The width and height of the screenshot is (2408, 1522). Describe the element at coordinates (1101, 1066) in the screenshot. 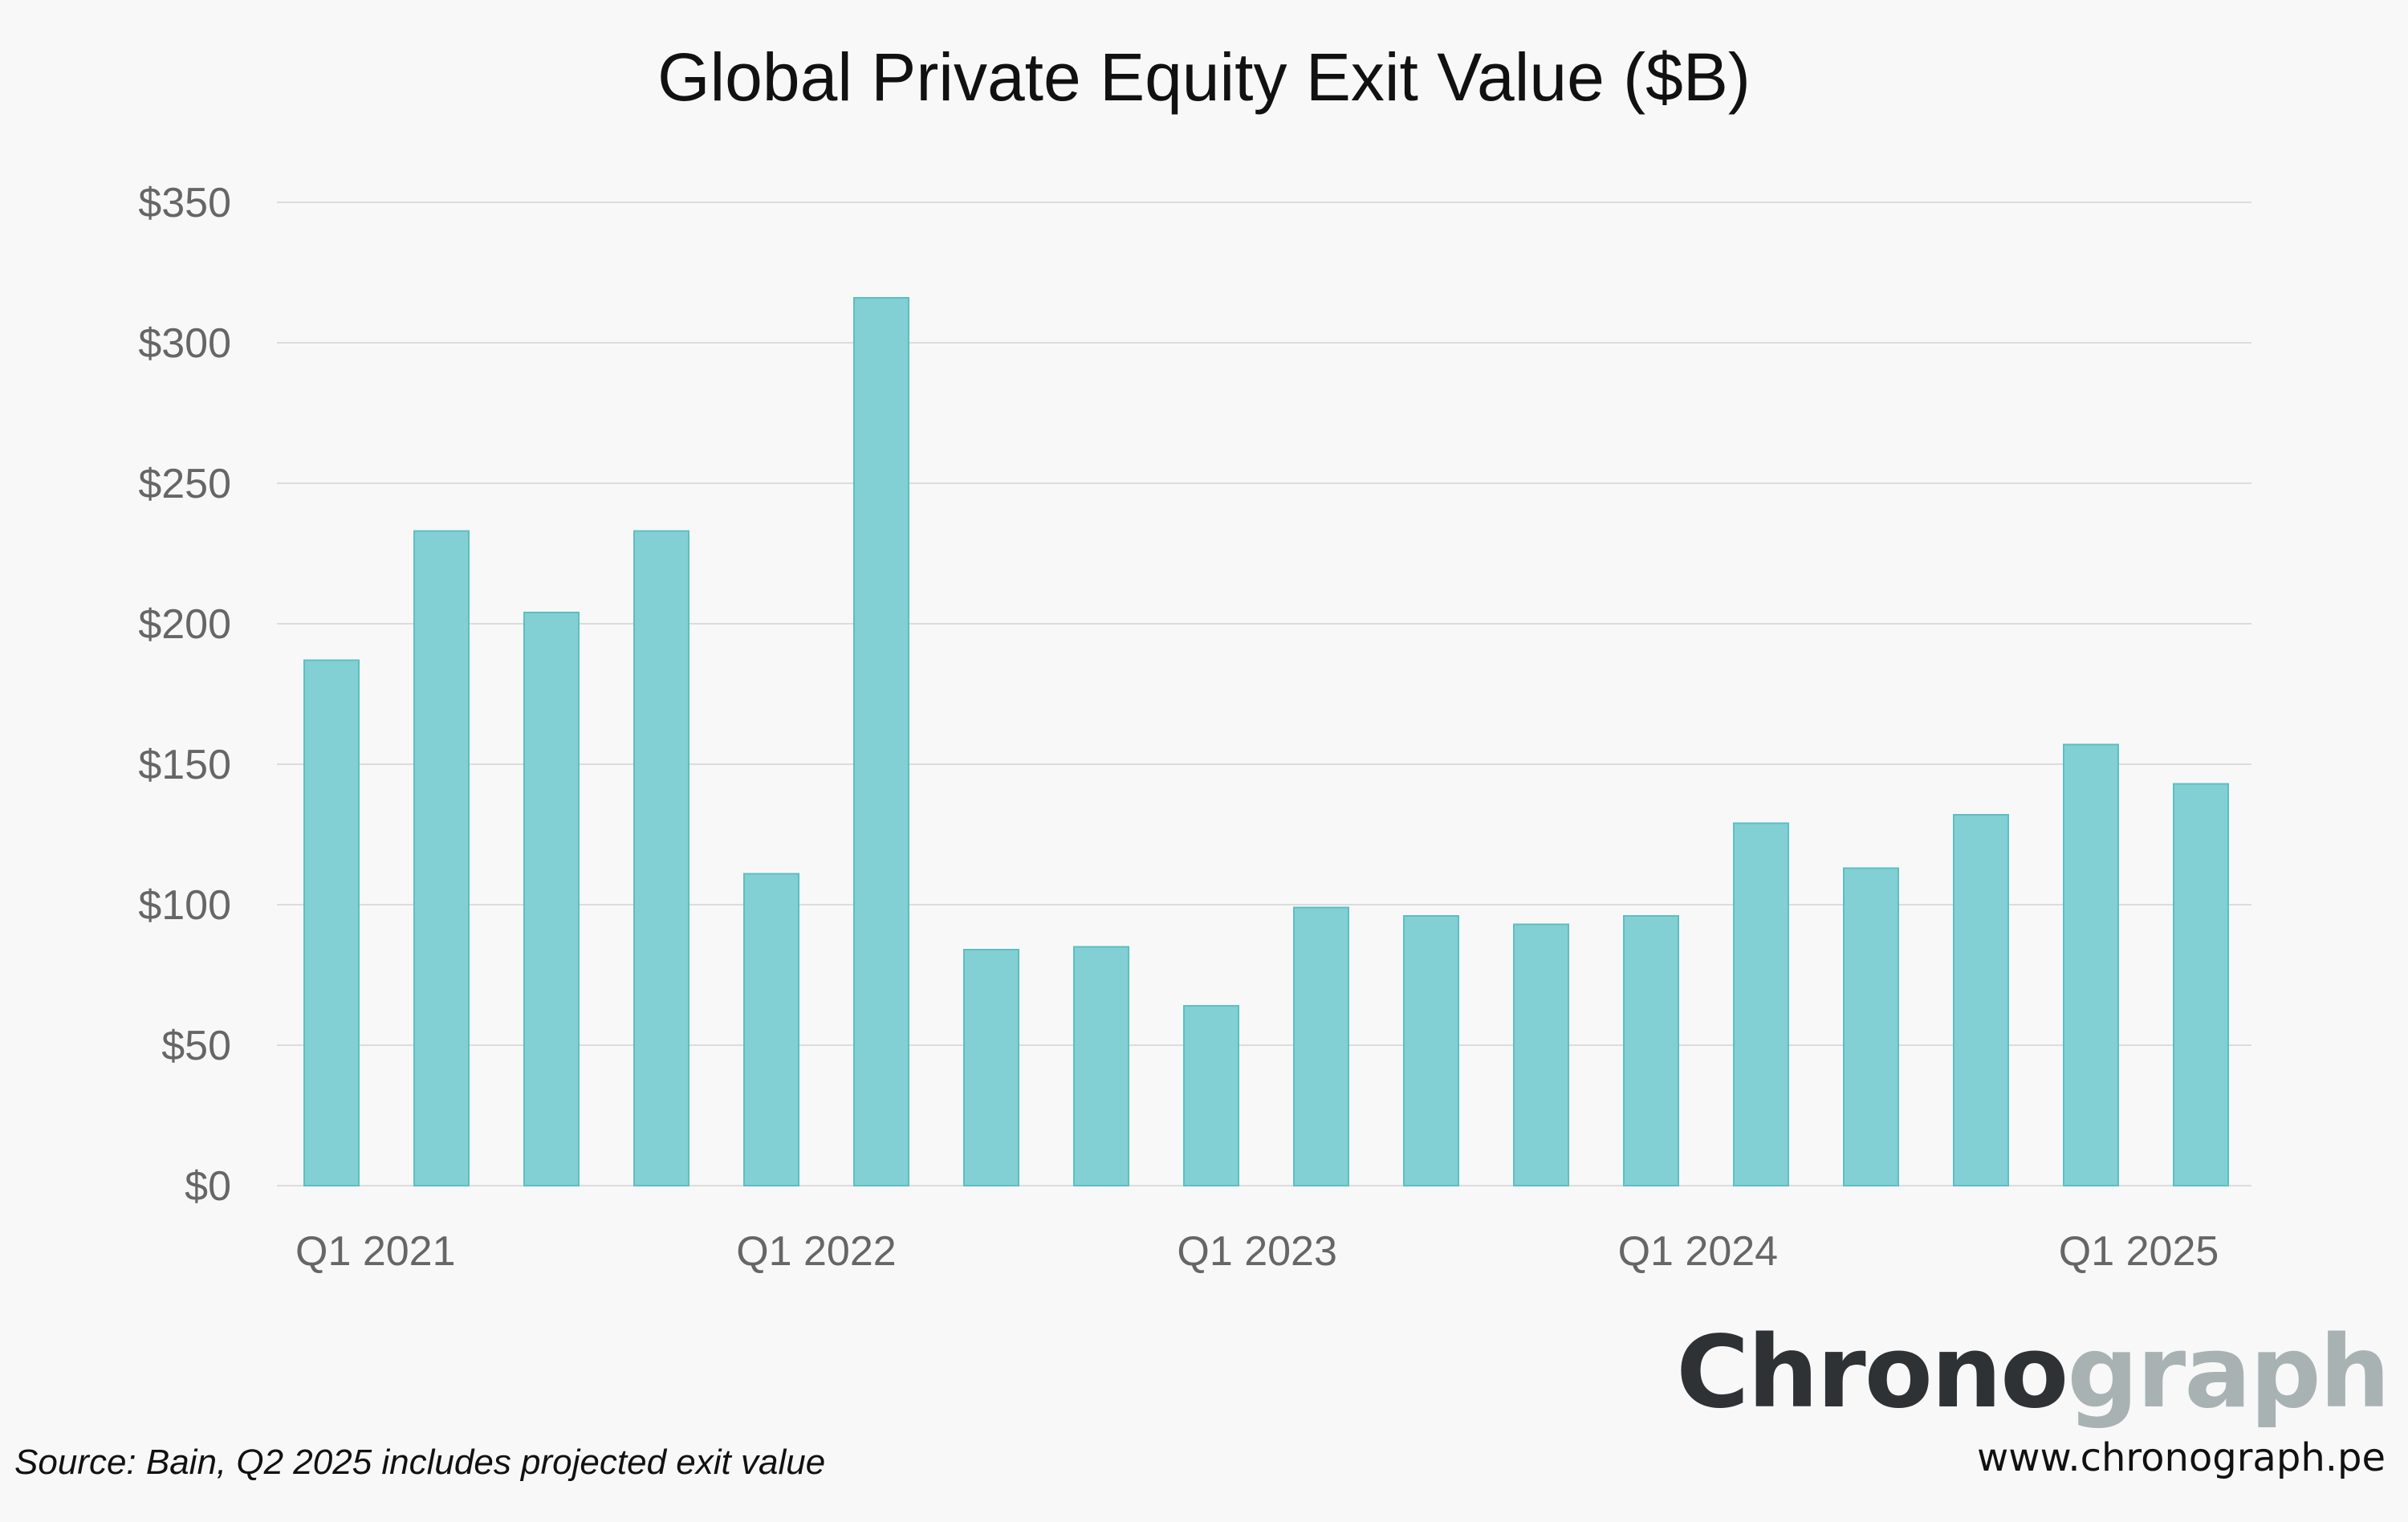

I see `bar-q4-2022` at that location.